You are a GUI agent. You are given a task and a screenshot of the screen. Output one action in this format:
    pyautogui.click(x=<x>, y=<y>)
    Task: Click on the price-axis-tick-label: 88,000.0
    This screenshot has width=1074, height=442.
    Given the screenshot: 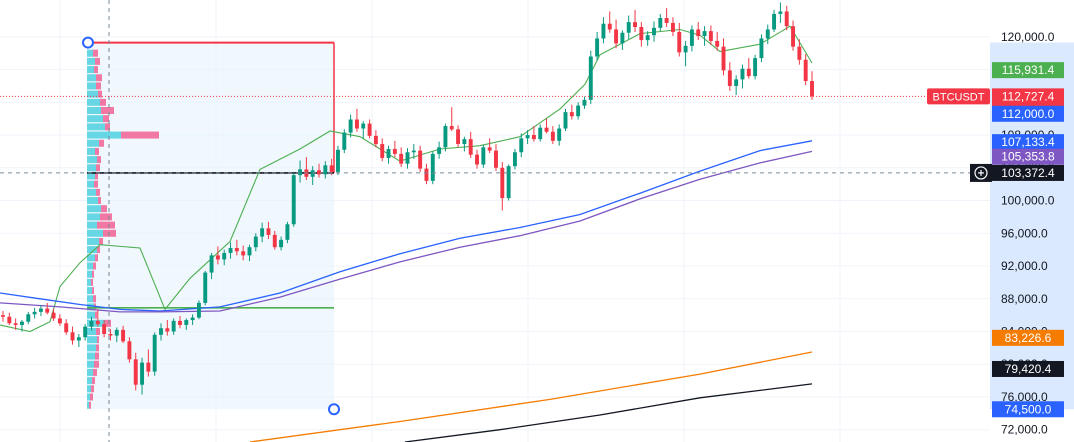 What is the action you would take?
    pyautogui.click(x=1024, y=299)
    